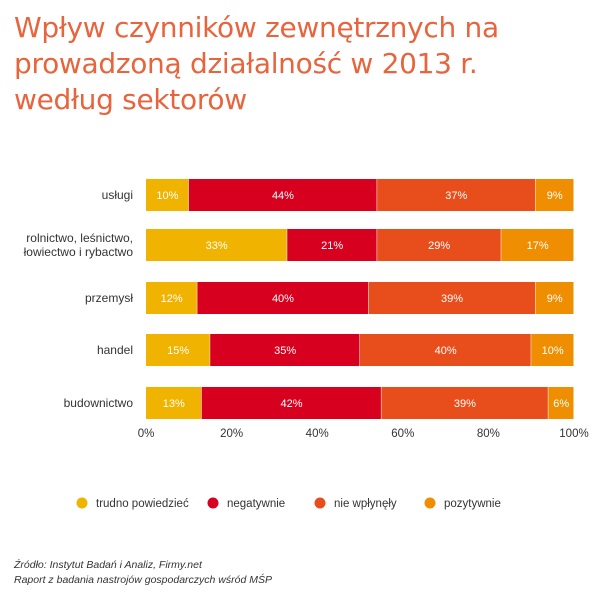 The height and width of the screenshot is (613, 595). I want to click on data-label: 15%, so click(178, 351).